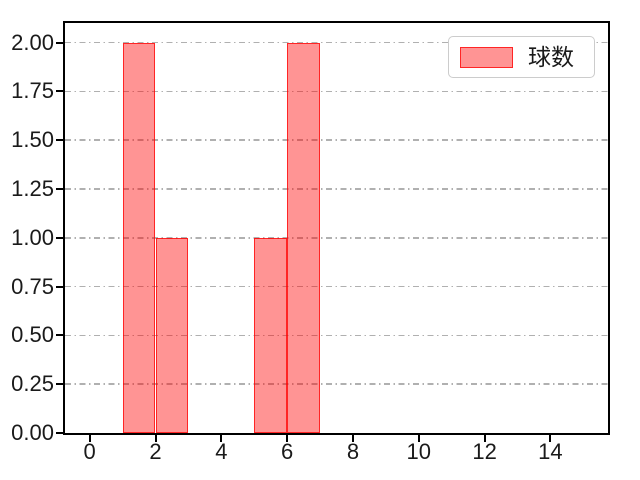  What do you see at coordinates (336, 384) in the screenshot?
I see `gridline-y-0.25` at bounding box center [336, 384].